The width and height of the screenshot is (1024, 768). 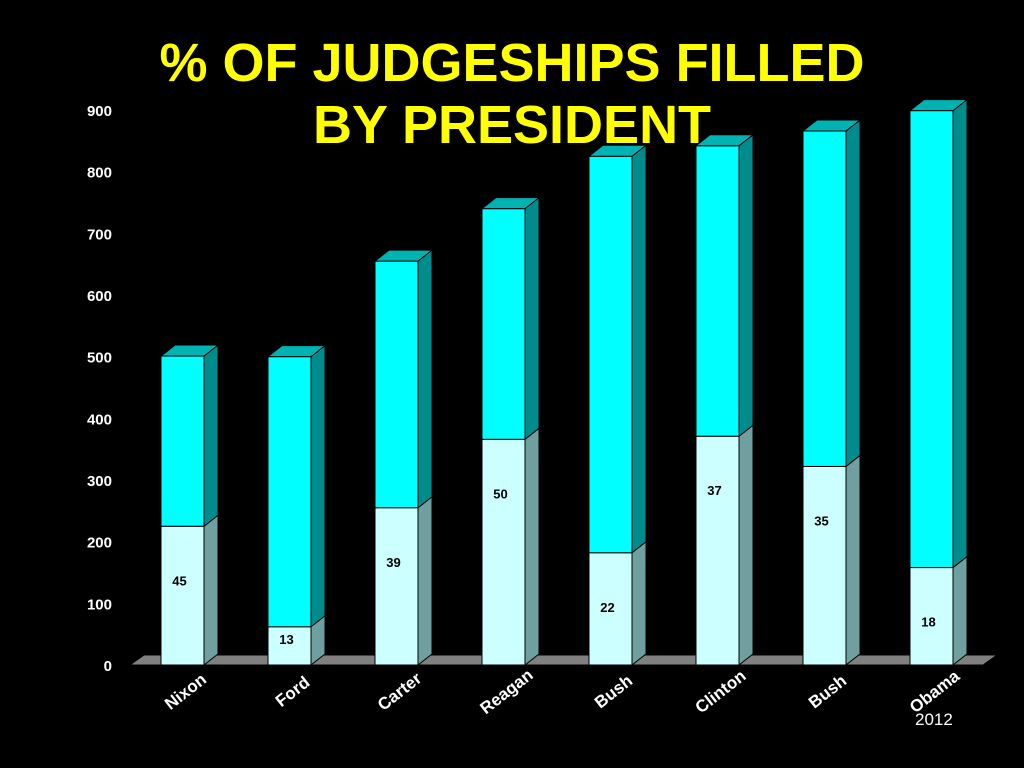 What do you see at coordinates (185, 692) in the screenshot?
I see `x-category-label: Nixon` at bounding box center [185, 692].